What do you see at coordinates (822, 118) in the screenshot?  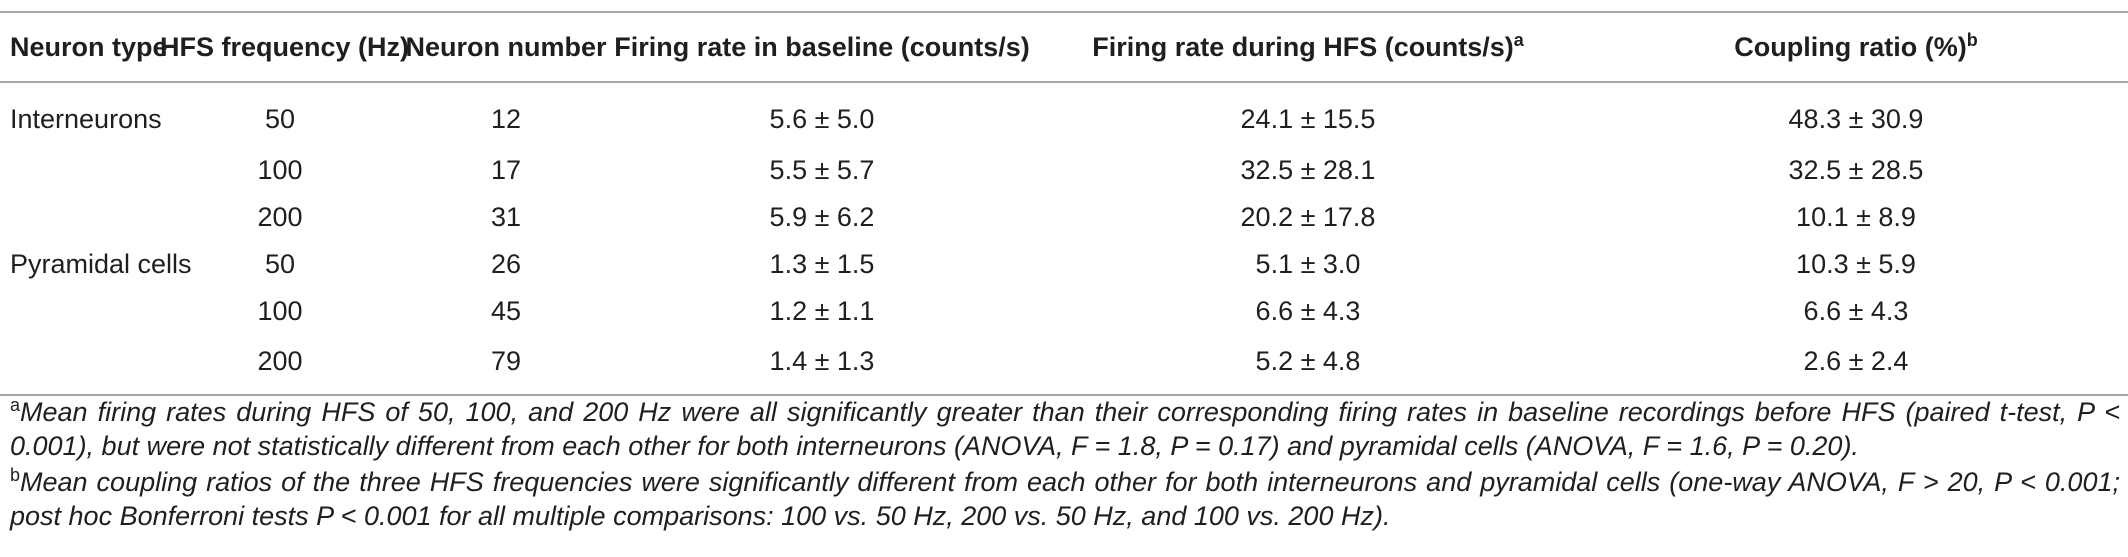 I see `cell-baseline-rate: 5.6 ± 5.0` at bounding box center [822, 118].